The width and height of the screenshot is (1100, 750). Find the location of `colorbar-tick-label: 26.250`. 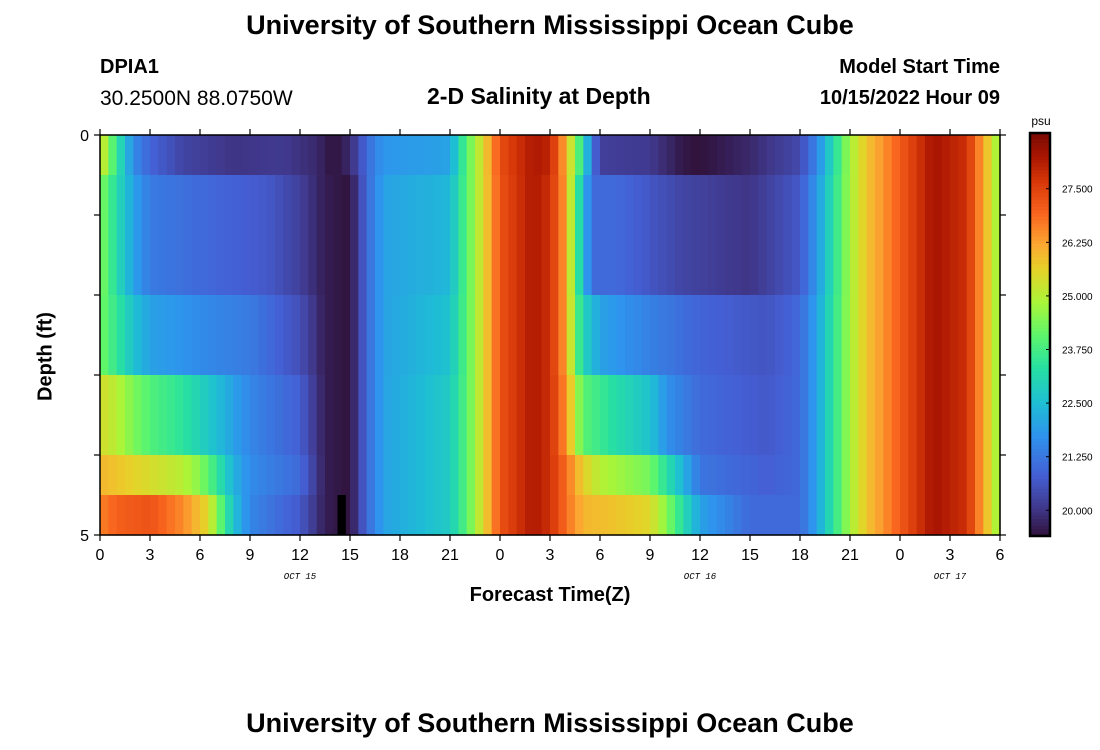

colorbar-tick-label: 26.250 is located at coordinates (1077, 243).